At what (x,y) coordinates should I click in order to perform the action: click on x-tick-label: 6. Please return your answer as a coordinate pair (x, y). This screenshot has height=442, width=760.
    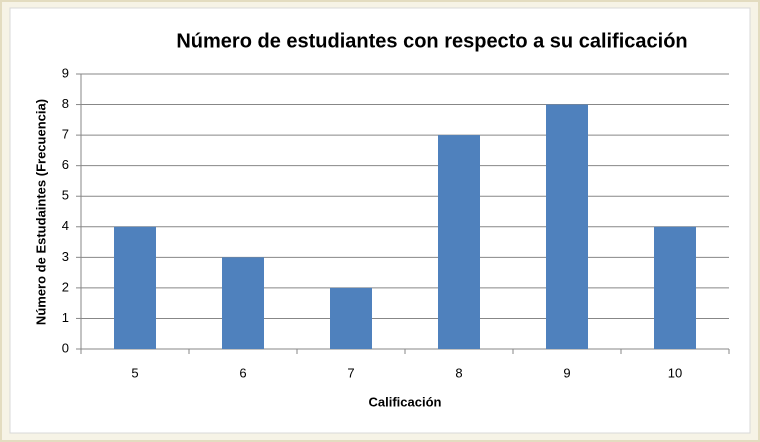
    Looking at the image, I should click on (242, 372).